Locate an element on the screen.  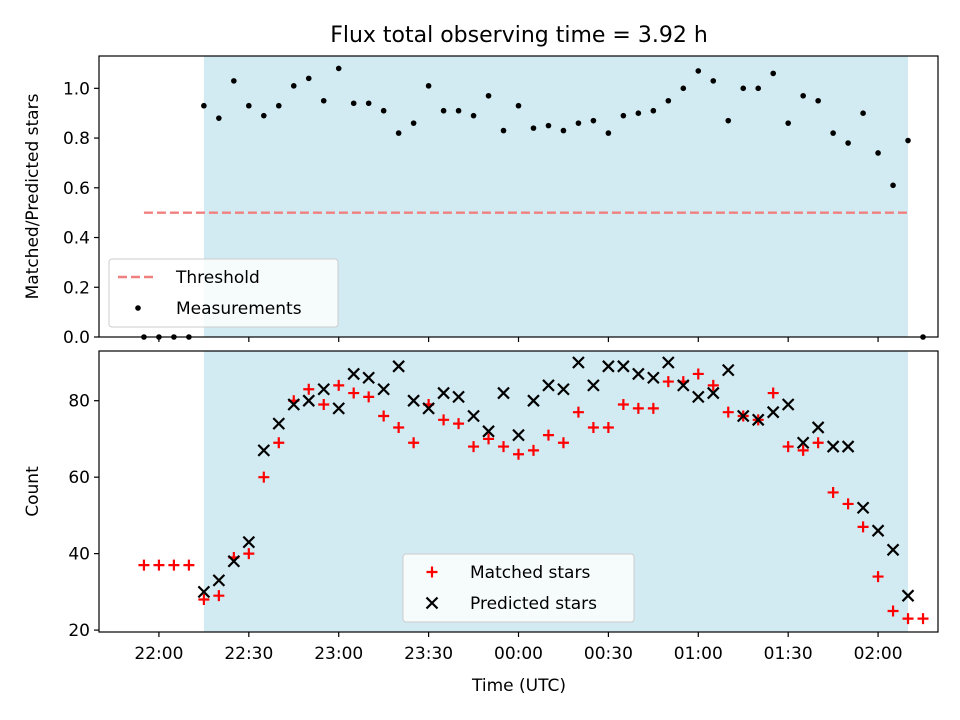
x-tick-label: 01:00 is located at coordinates (698, 654).